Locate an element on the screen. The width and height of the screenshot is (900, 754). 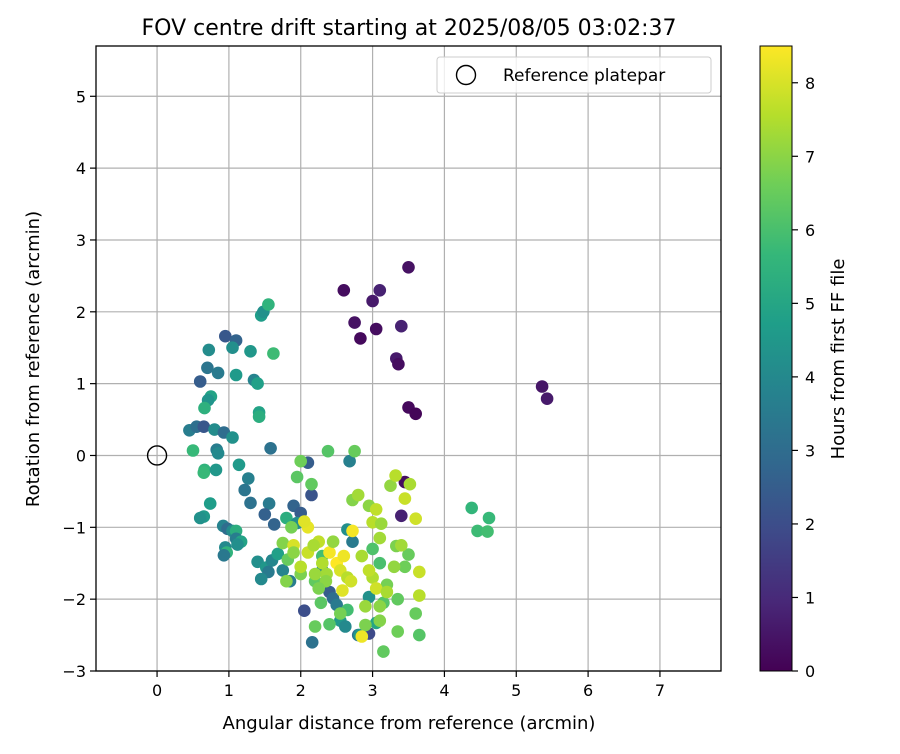
x-tick-label: 7 is located at coordinates (660, 690).